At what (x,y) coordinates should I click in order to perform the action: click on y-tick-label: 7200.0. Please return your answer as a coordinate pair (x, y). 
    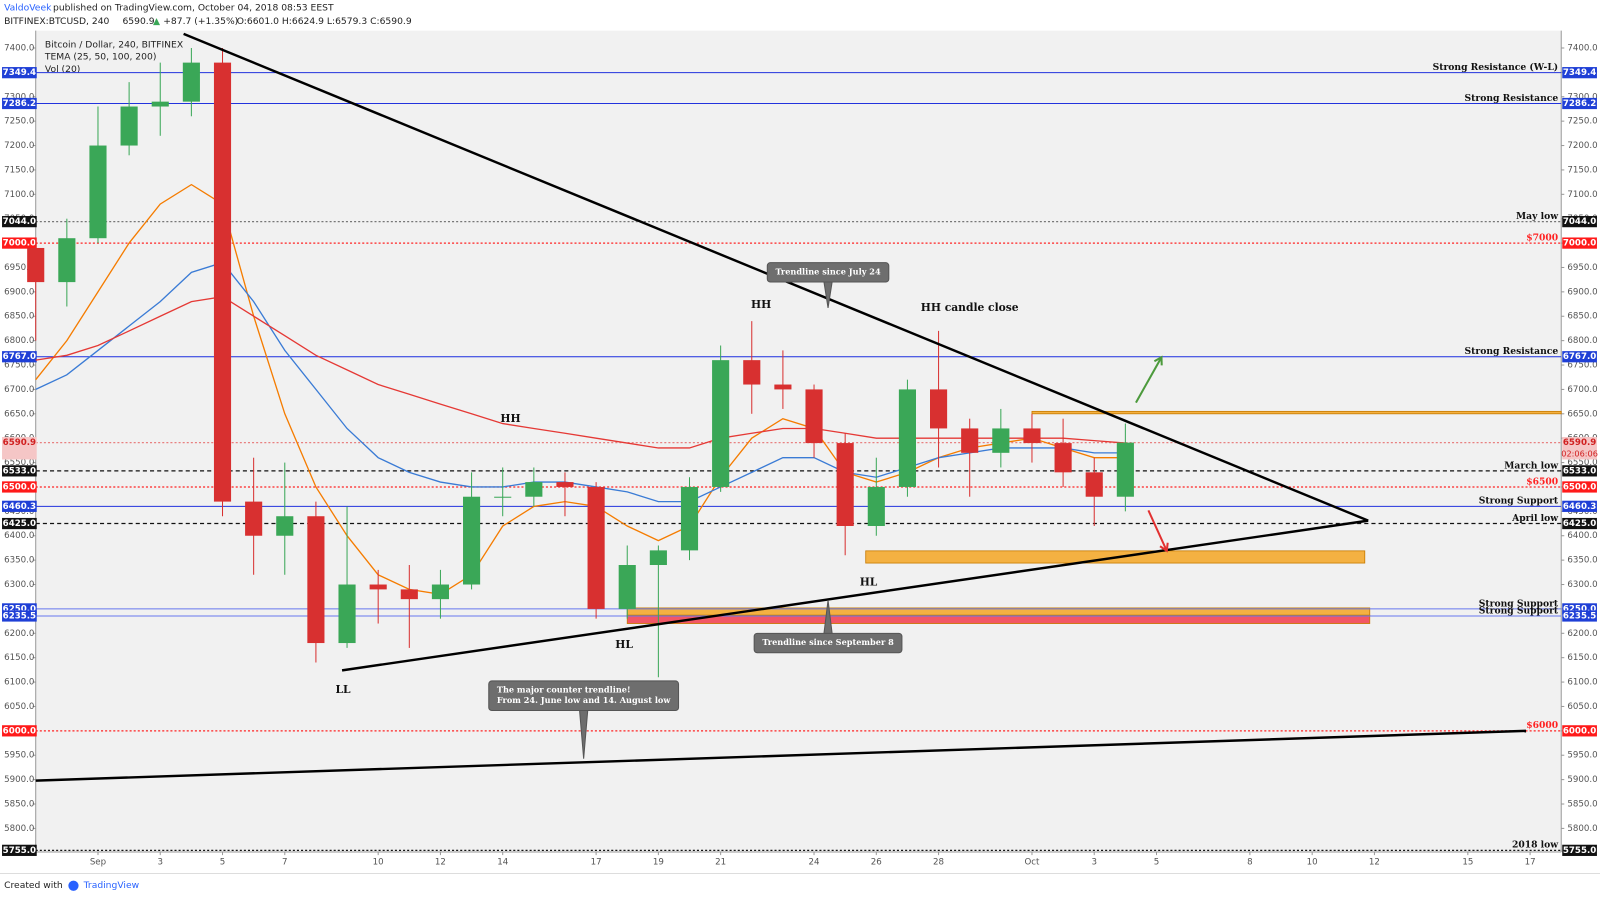
    Looking at the image, I should click on (19, 146).